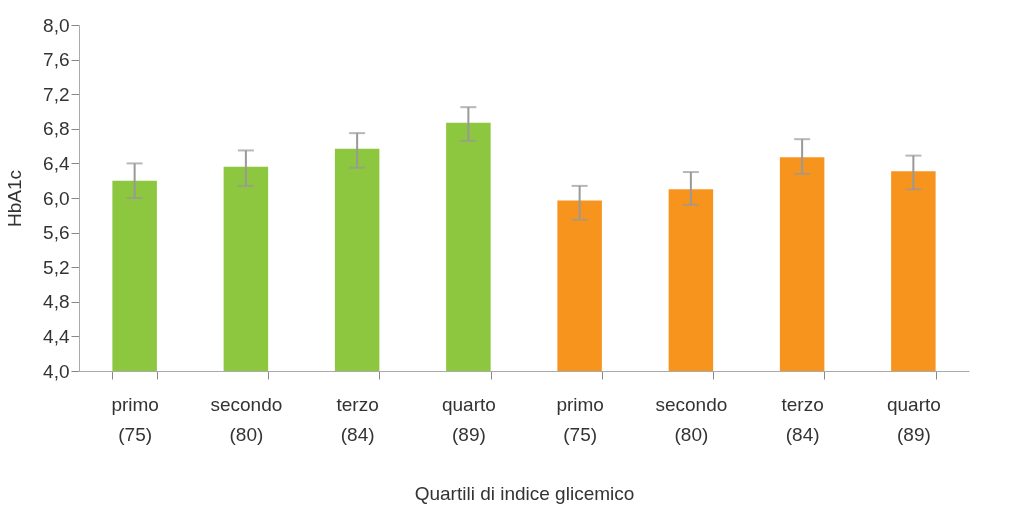  I want to click on y-tick-label: 7,2, so click(56, 94).